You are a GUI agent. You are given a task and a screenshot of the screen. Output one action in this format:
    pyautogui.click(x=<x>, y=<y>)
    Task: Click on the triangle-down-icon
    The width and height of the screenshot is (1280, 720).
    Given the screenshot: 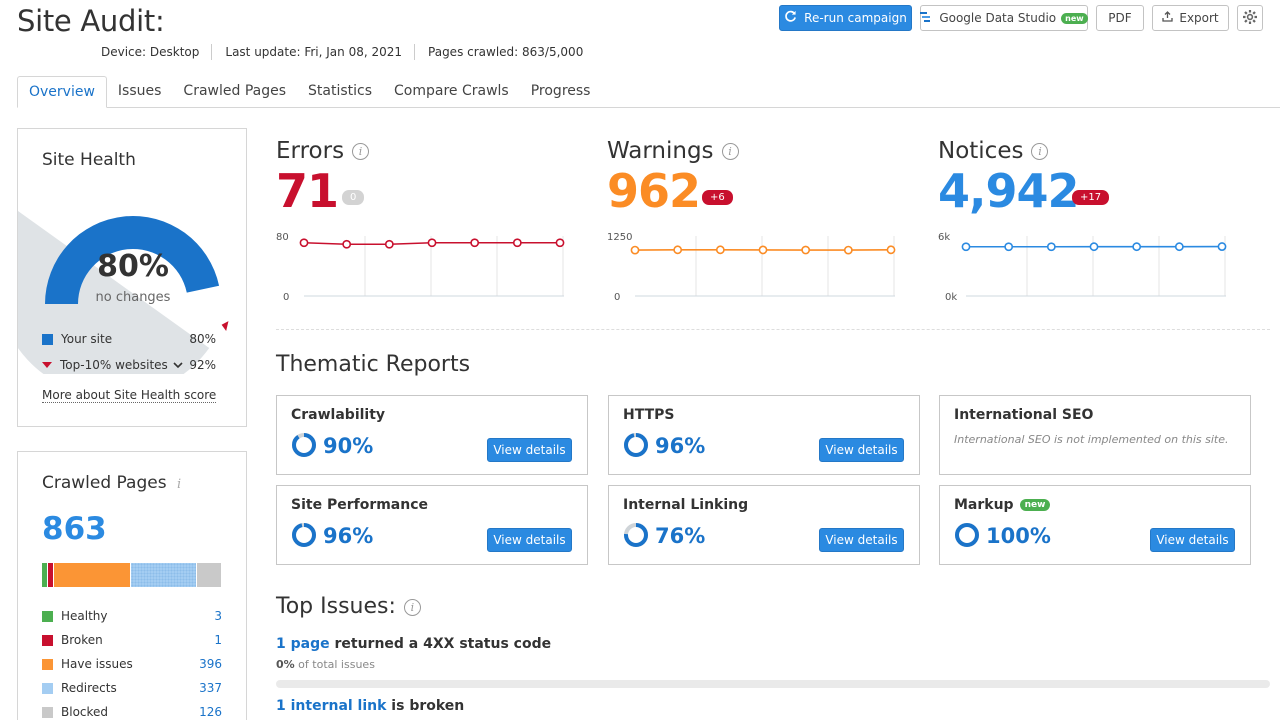 What is the action you would take?
    pyautogui.click(x=47, y=365)
    